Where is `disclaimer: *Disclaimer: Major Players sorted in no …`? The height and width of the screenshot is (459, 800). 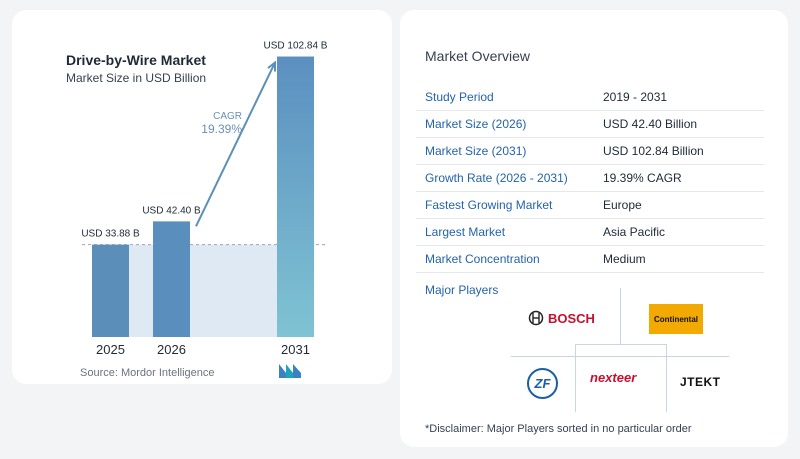
disclaimer: *Disclaimer: Major Players sorted in no … is located at coordinates (558, 429).